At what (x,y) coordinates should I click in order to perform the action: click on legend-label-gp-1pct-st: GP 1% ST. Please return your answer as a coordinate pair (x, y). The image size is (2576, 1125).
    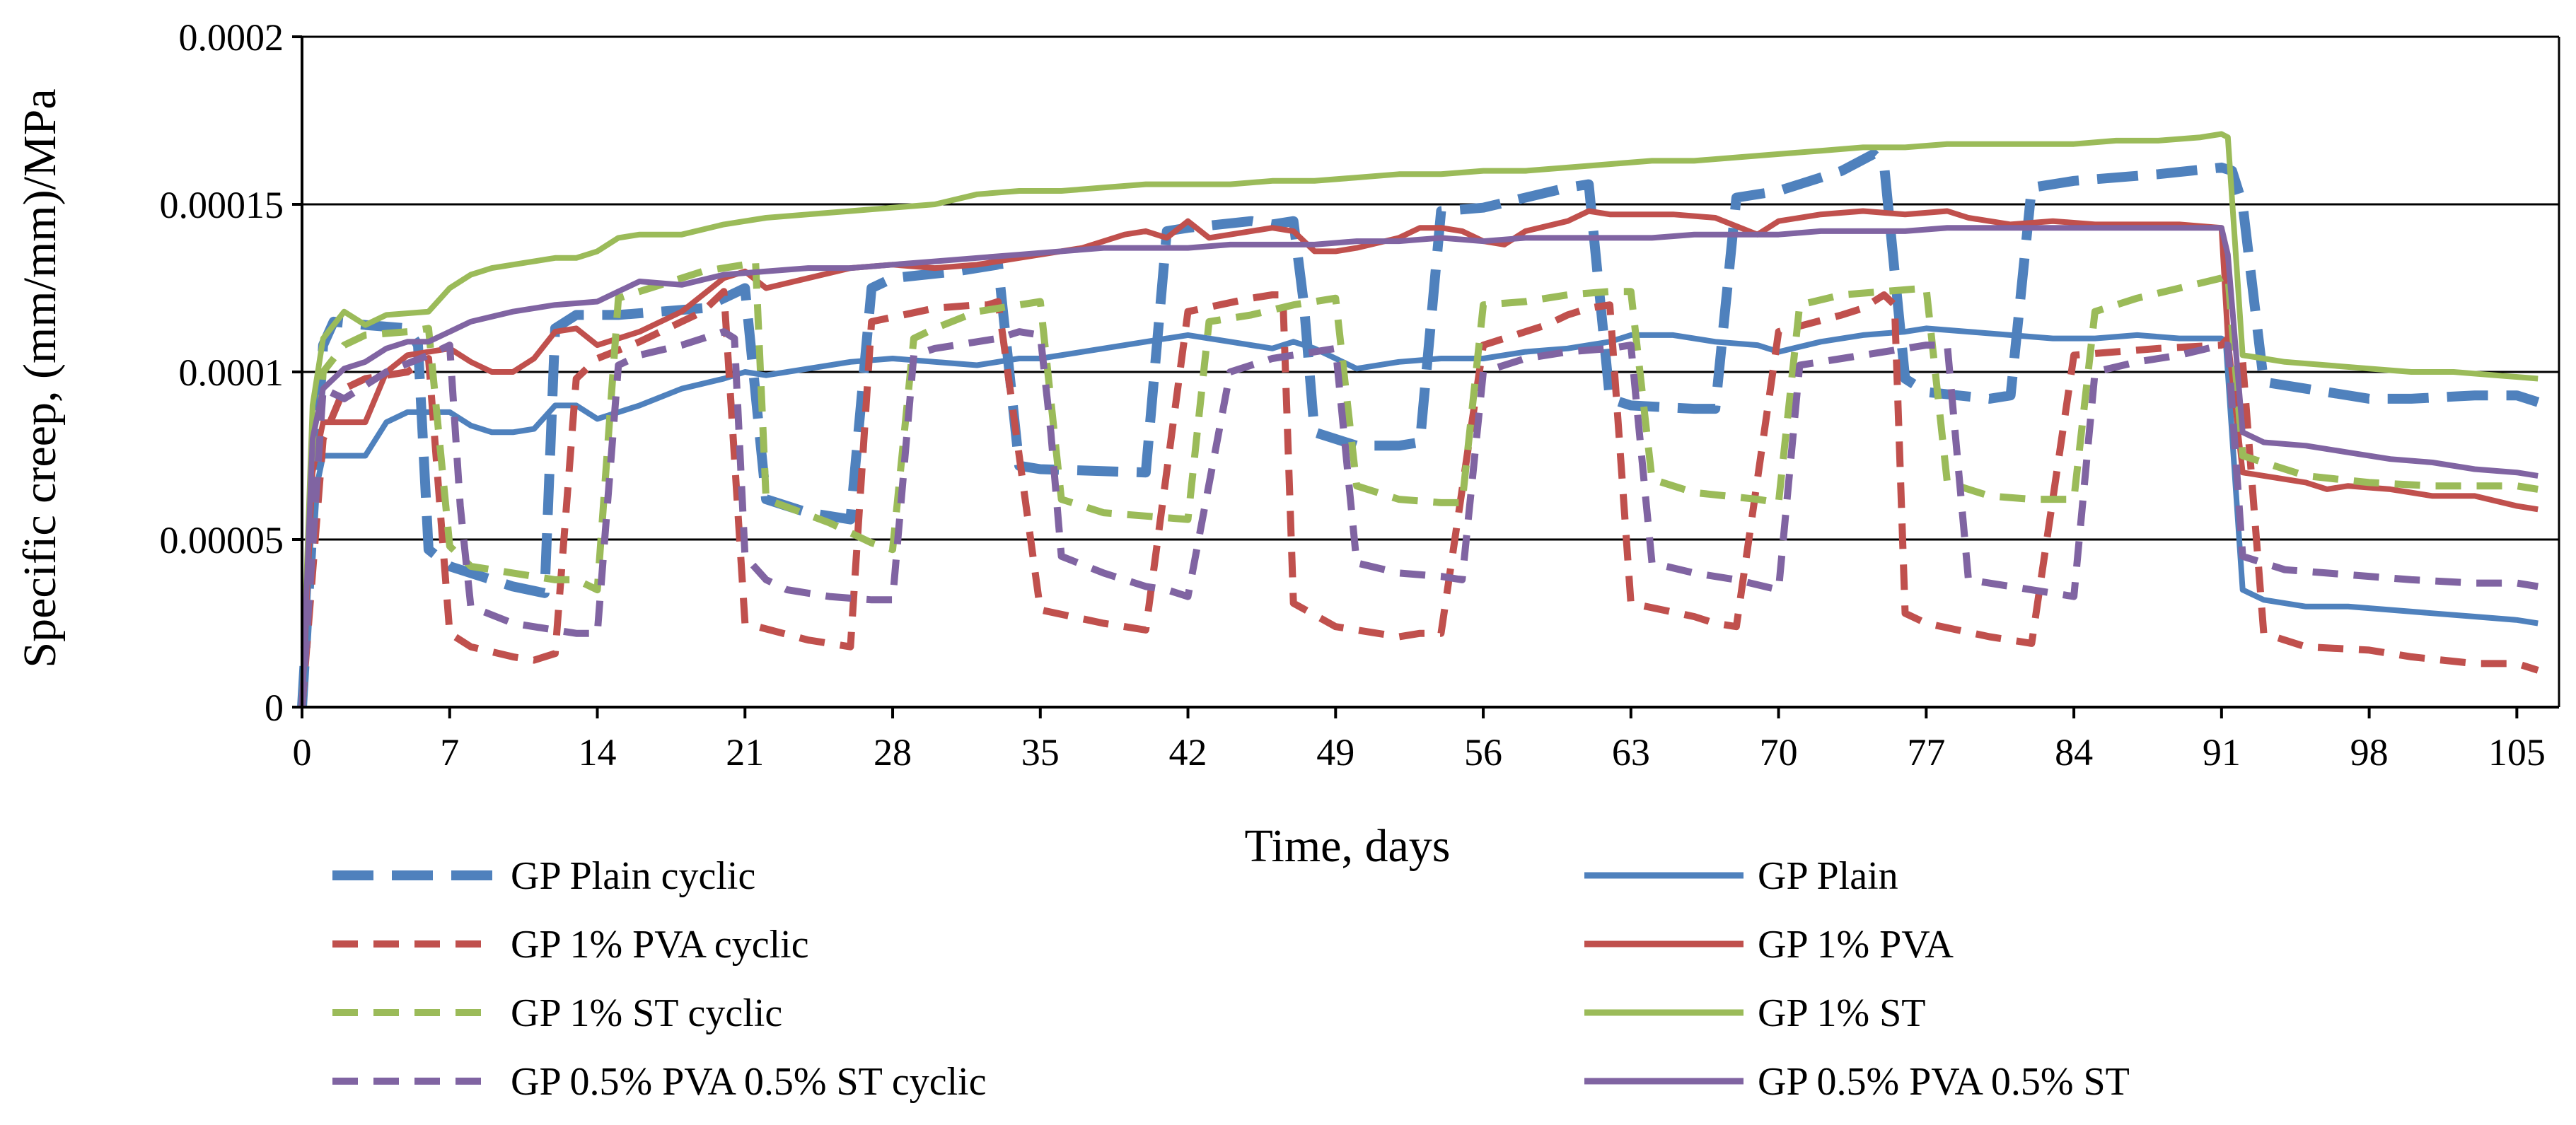
    Looking at the image, I should click on (1842, 1013).